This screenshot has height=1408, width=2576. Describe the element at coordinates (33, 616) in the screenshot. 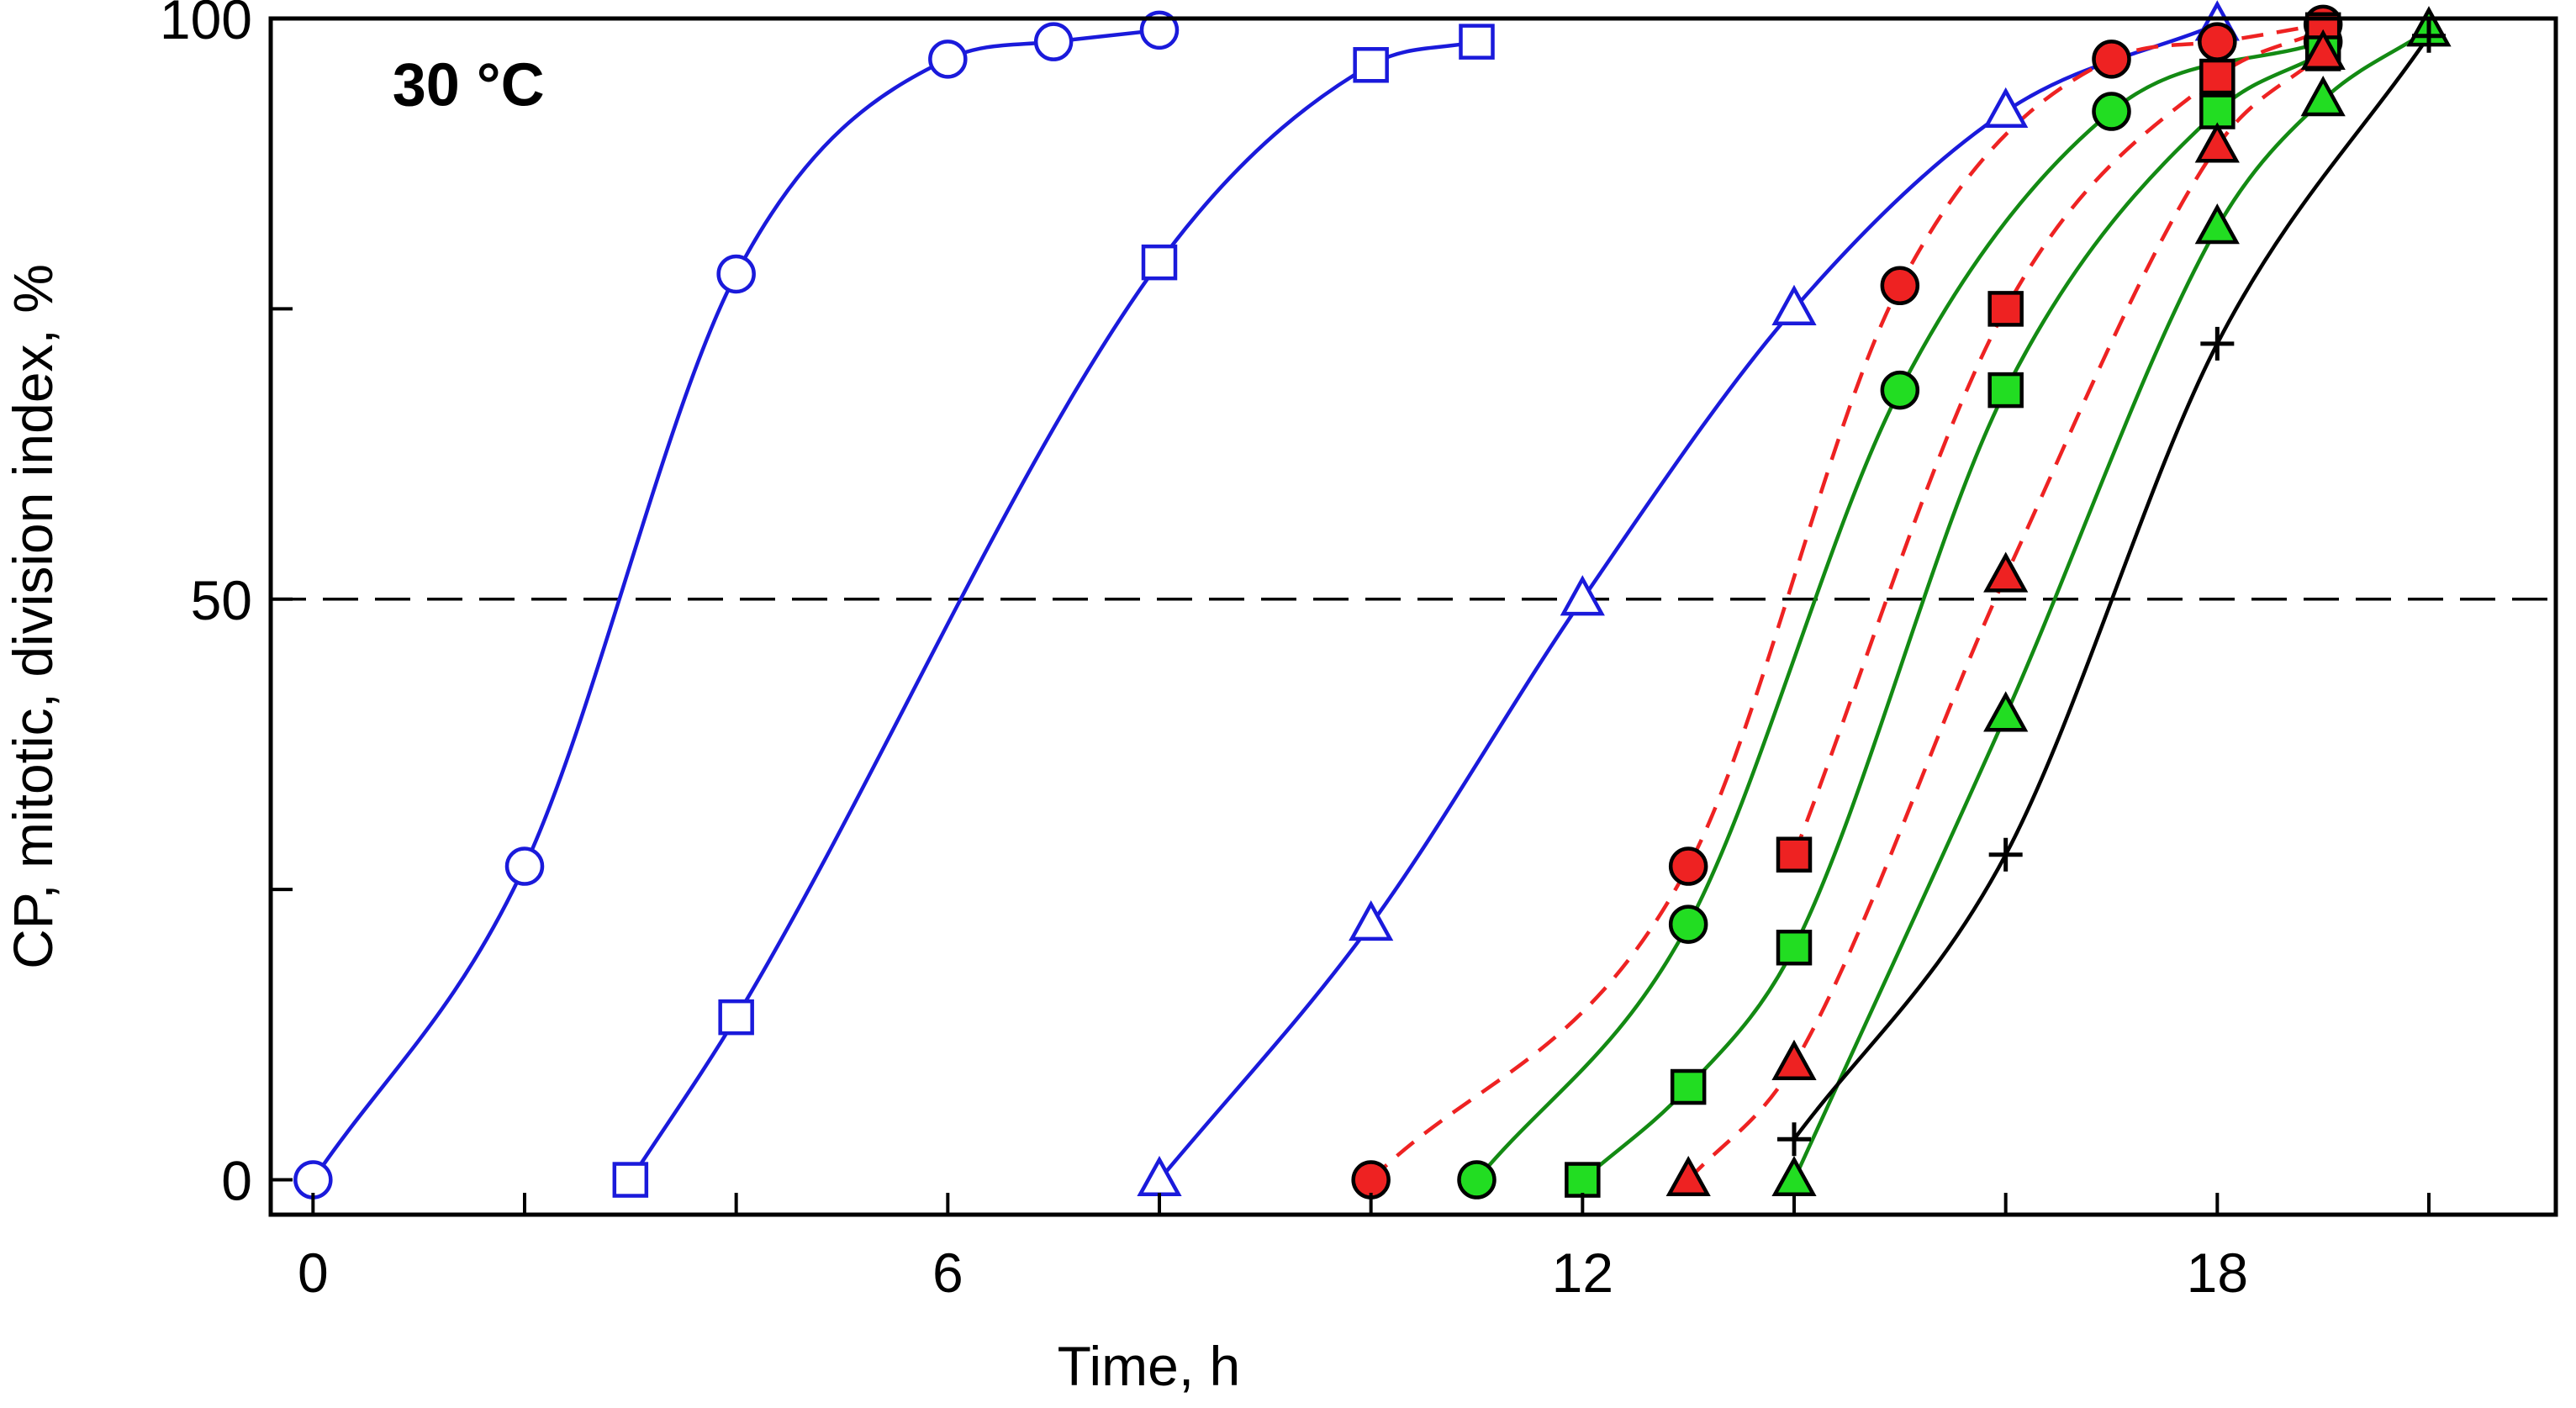

I see `y-axis-title: CP, mitotic, division index, %` at that location.